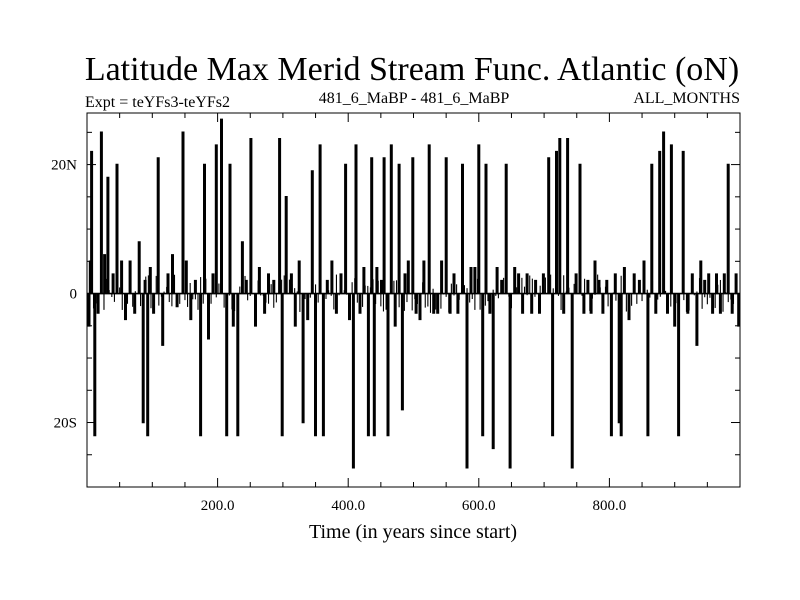  Describe the element at coordinates (479, 506) in the screenshot. I see `x-tick-label: 600.0` at that location.